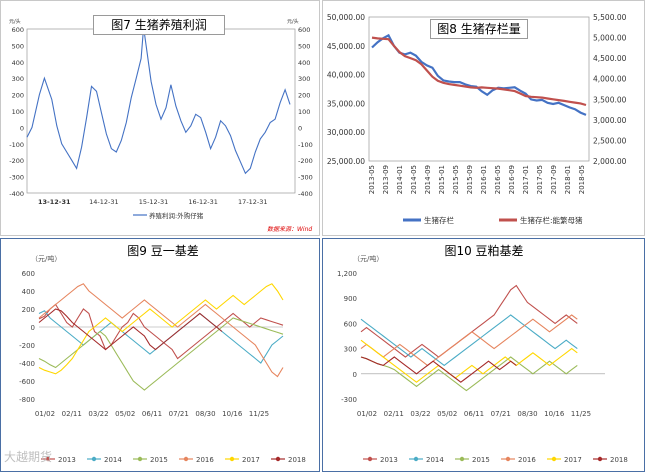 This screenshot has width=645, height=472. I want to click on x-tick-label: 2014-01, so click(400, 179).